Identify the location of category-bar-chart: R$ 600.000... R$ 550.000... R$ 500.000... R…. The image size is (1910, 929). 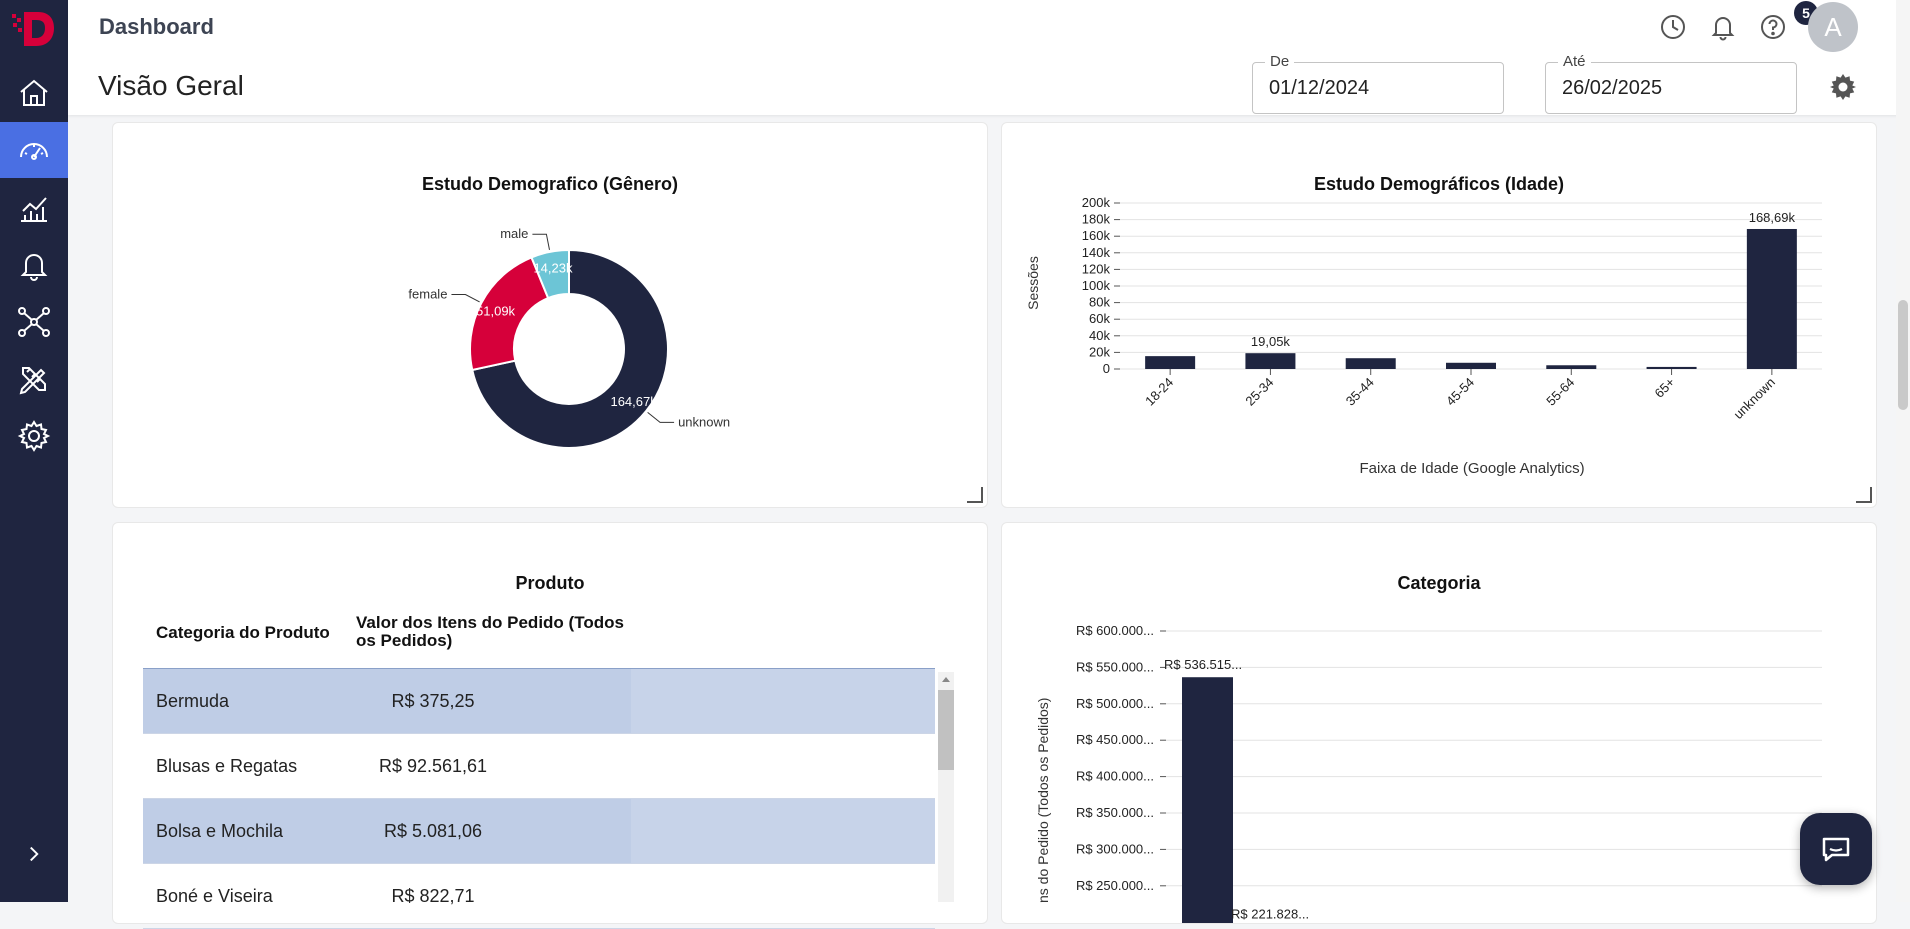
(1428, 773).